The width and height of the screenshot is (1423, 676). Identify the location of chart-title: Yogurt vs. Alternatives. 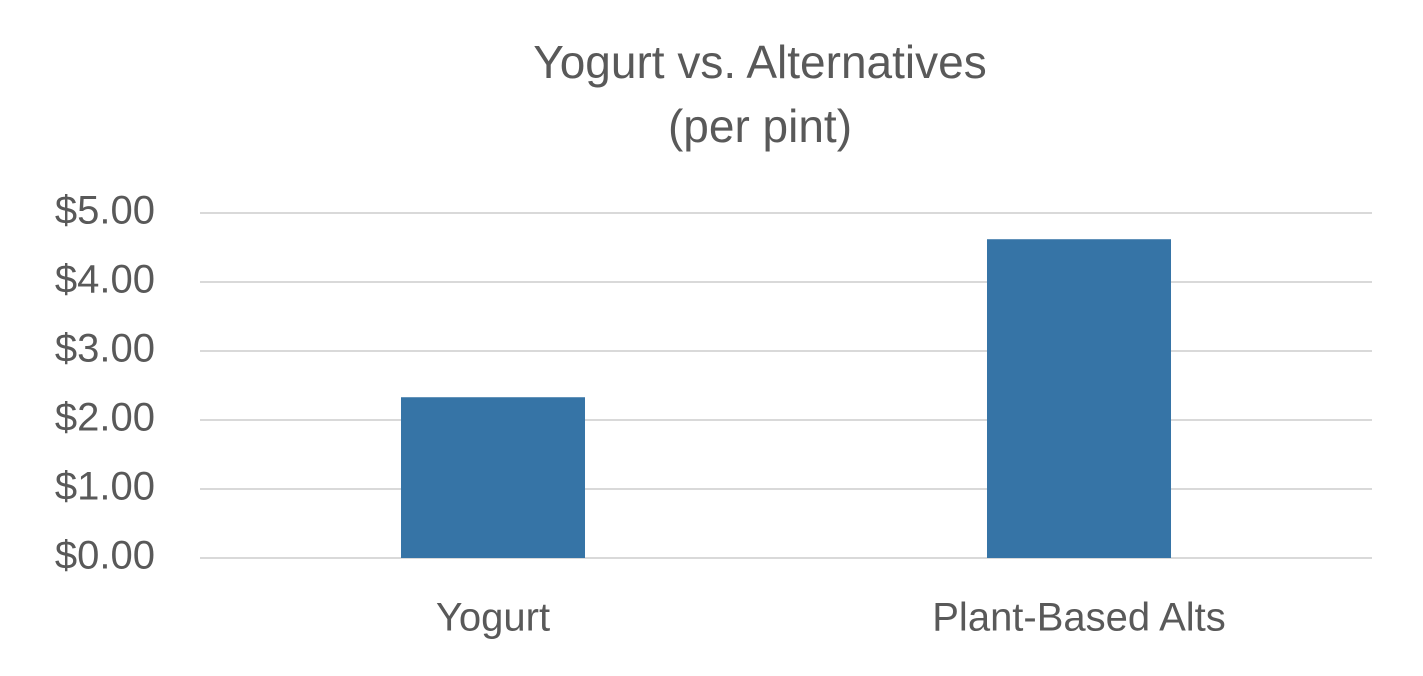
(759, 62).